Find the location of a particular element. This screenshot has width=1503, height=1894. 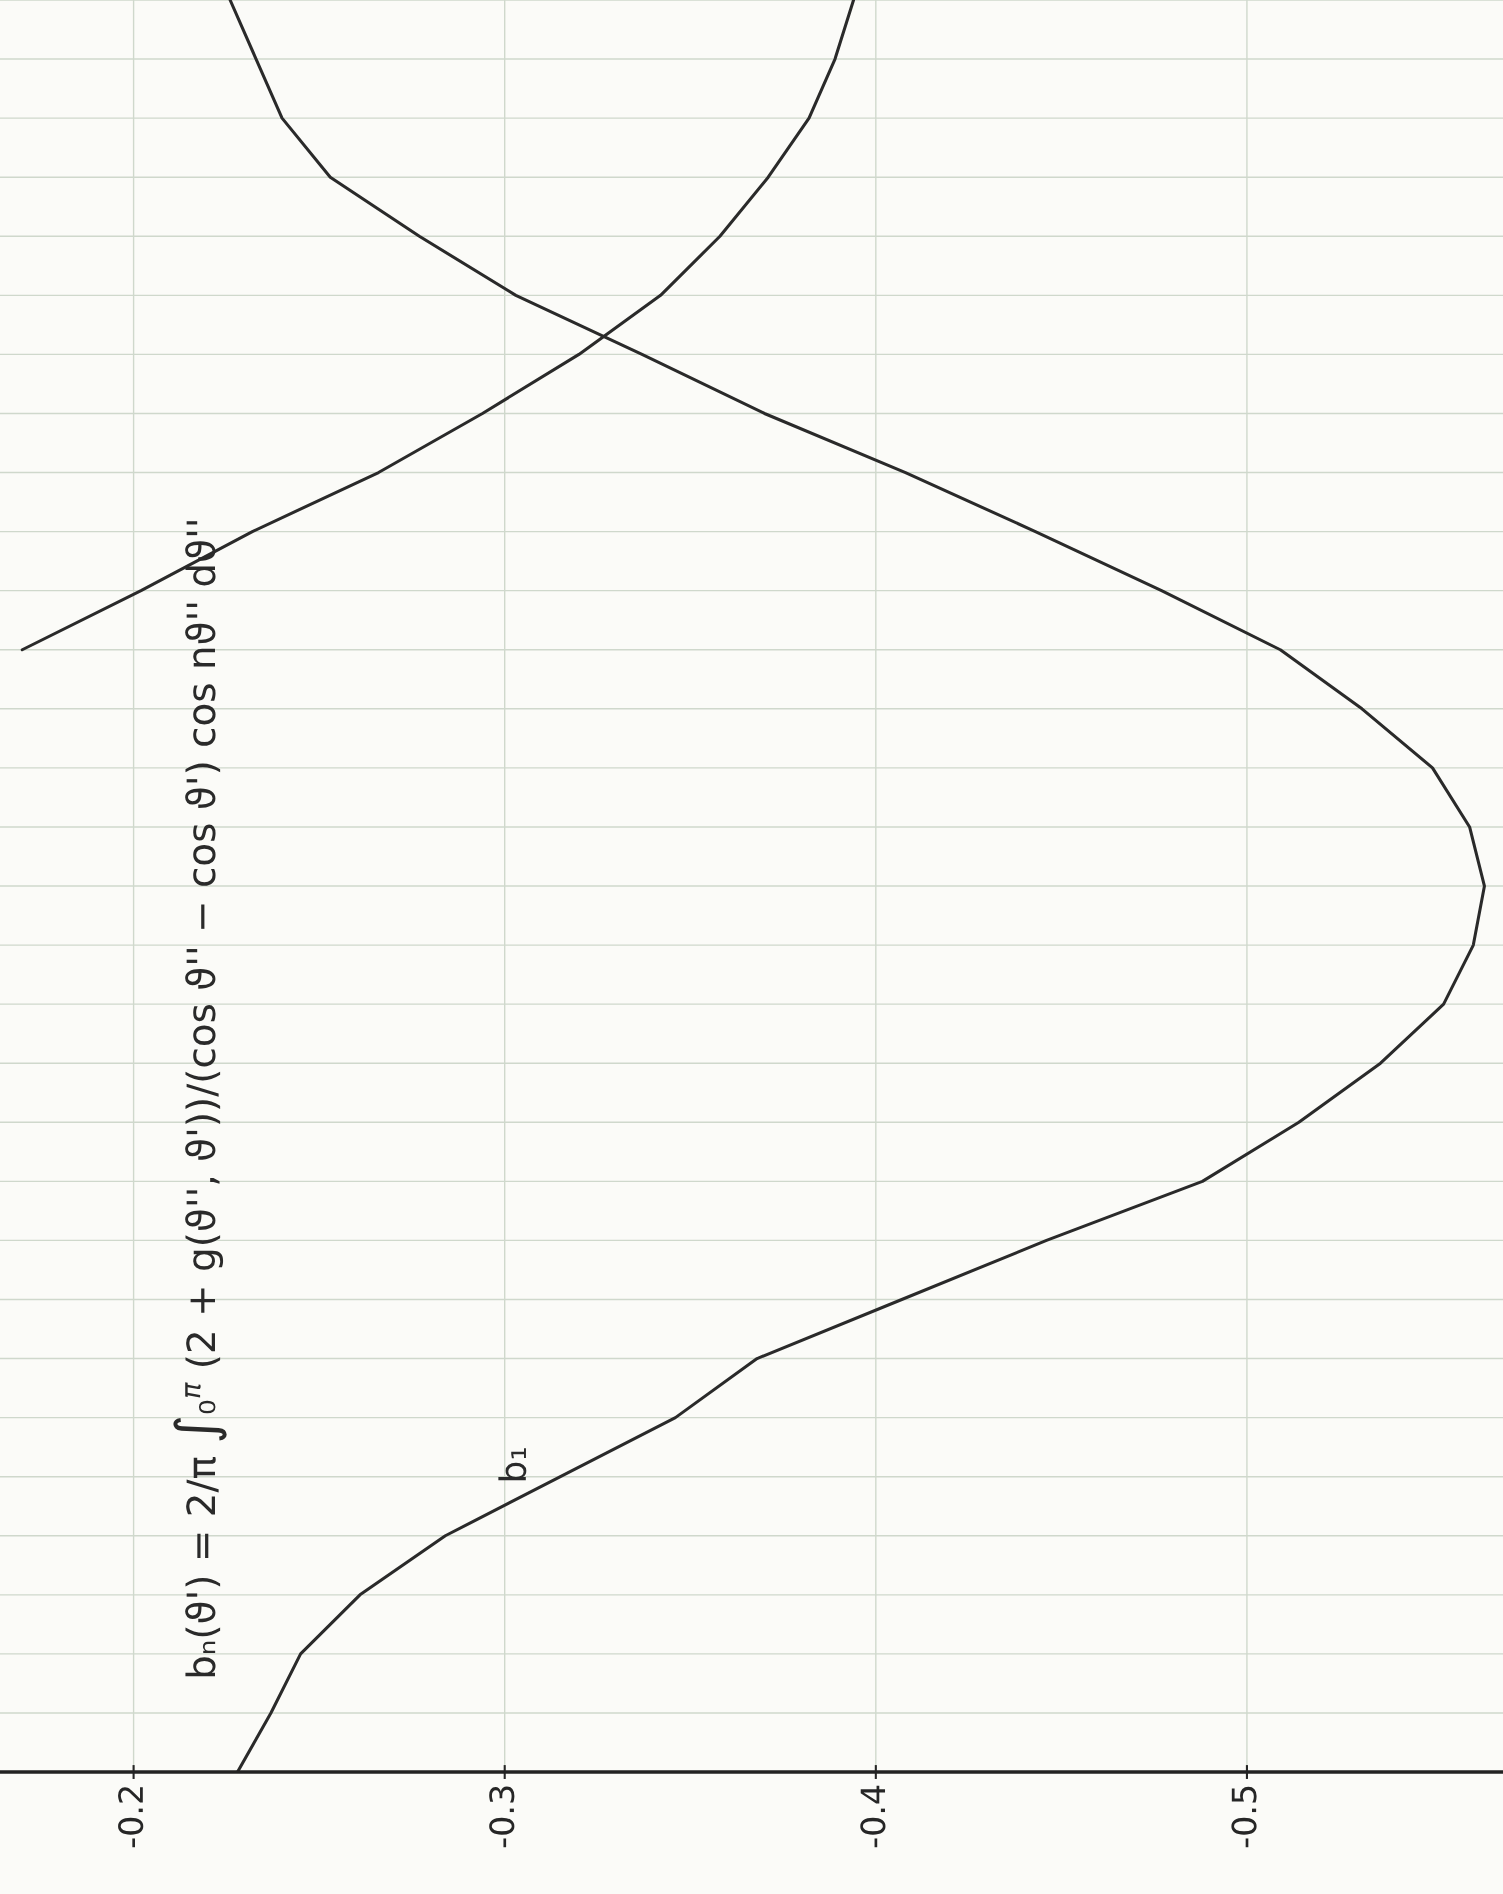

annotation: bₙ(ϑ') = 2/π ∫₀$^{π}$ (2 + g(ϑ'', ϑ'))/(cos ϑ'' − cos ϑ') cos nϑ'' dϑ'' is located at coordinates (200, 1099).